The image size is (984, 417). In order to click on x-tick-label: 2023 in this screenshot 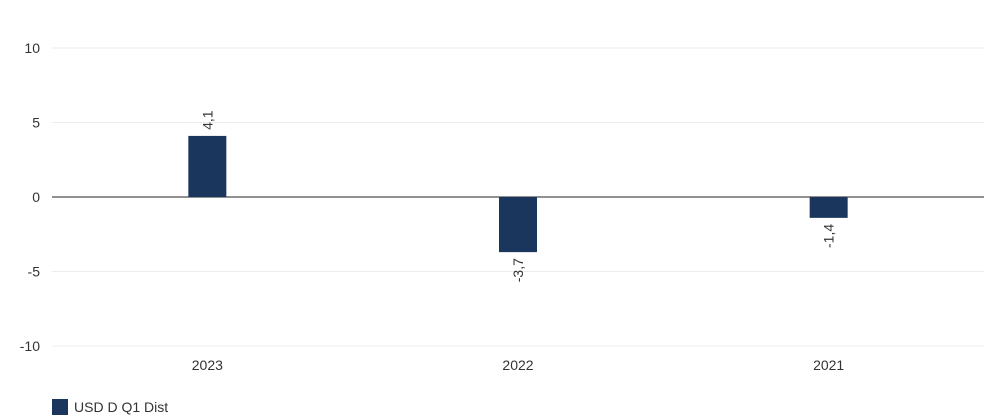, I will do `click(207, 365)`.